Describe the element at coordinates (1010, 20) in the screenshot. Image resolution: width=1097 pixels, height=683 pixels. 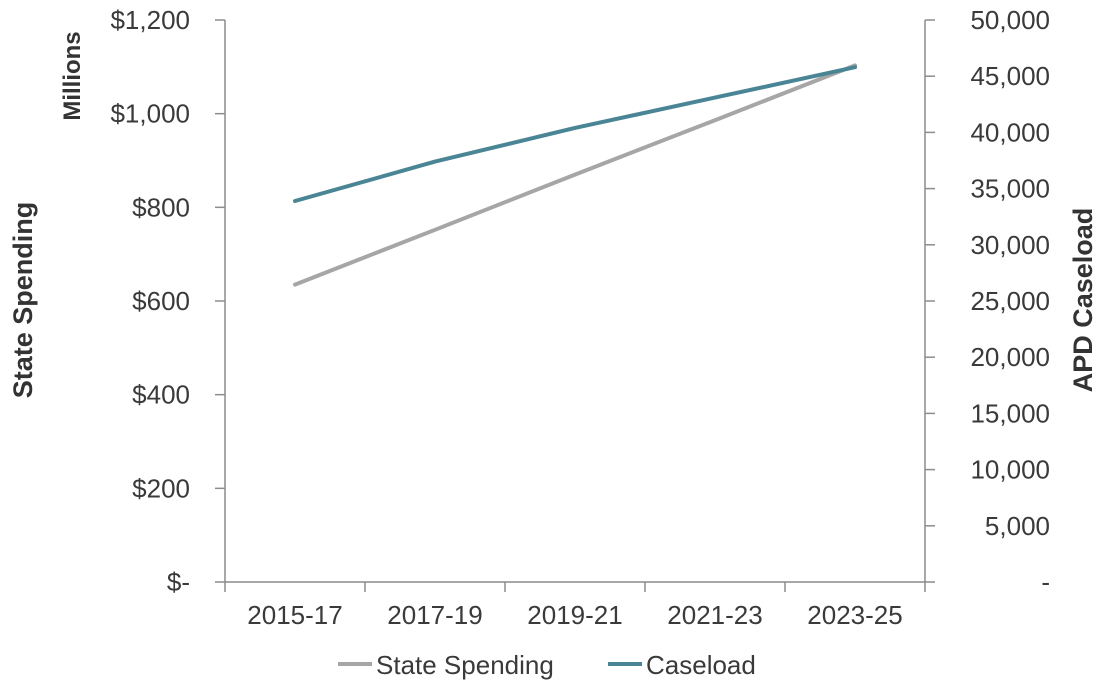
I see `right-tick-label: 50,000` at that location.